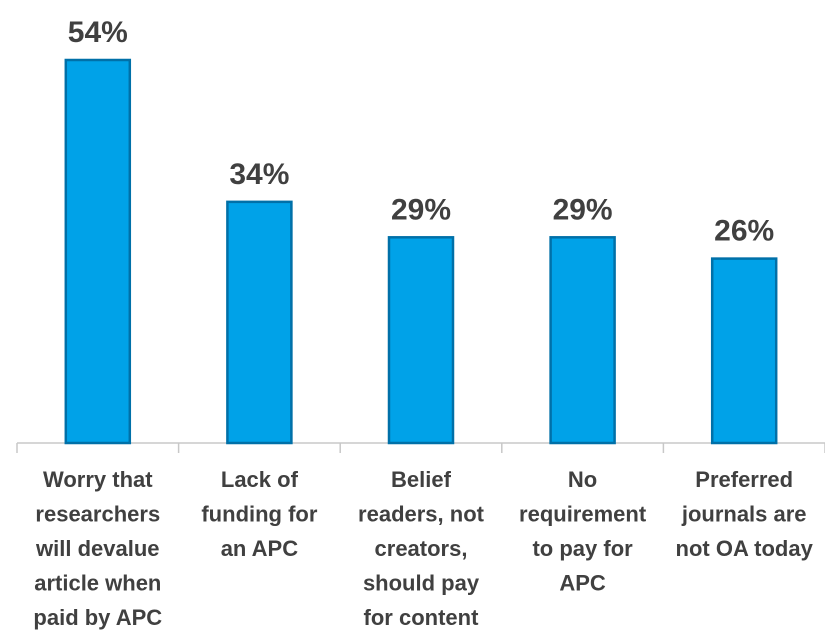 The width and height of the screenshot is (825, 630). What do you see at coordinates (98, 32) in the screenshot?
I see `data-label: 54%` at bounding box center [98, 32].